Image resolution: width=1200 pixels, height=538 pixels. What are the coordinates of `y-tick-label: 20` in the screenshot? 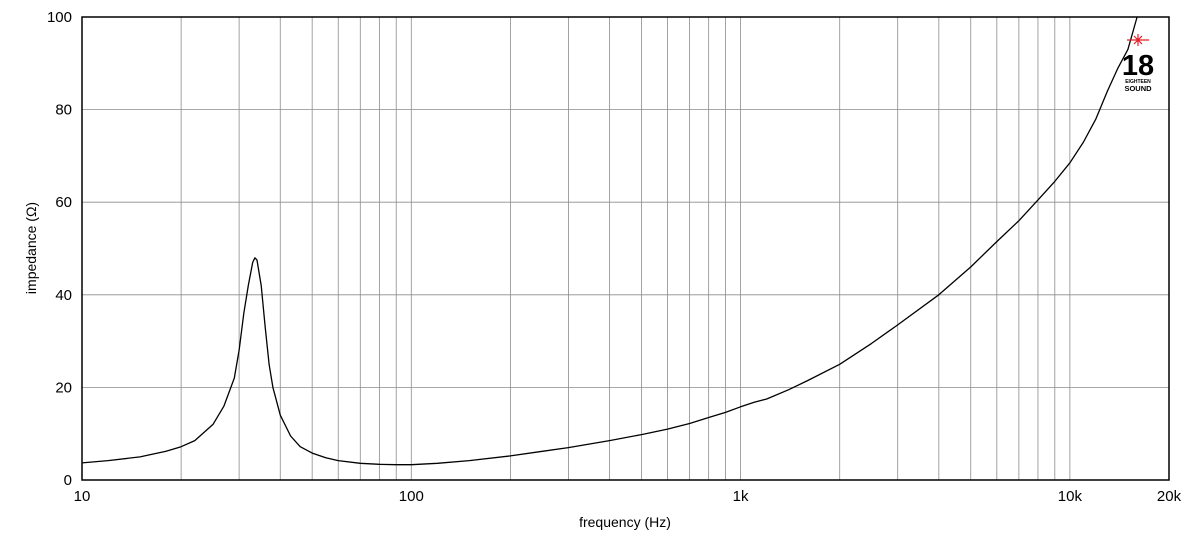 It's located at (63, 387).